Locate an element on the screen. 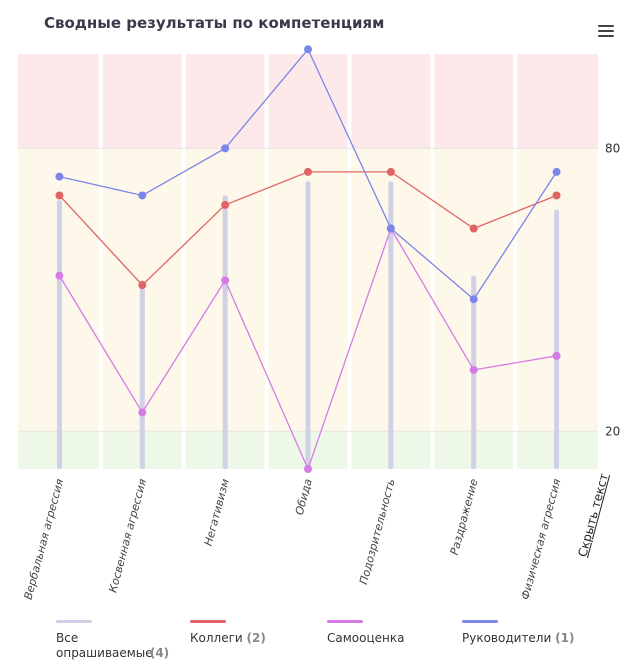 The height and width of the screenshot is (667, 624). zone-red is located at coordinates (308, 101).